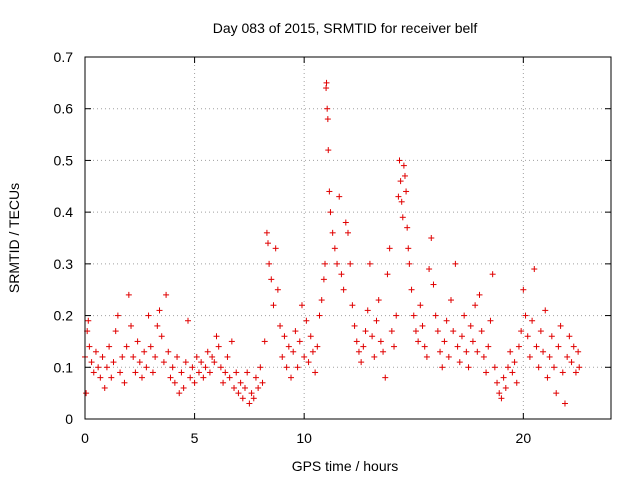  Describe the element at coordinates (69, 419) in the screenshot. I see `y-tick-label: 0` at that location.